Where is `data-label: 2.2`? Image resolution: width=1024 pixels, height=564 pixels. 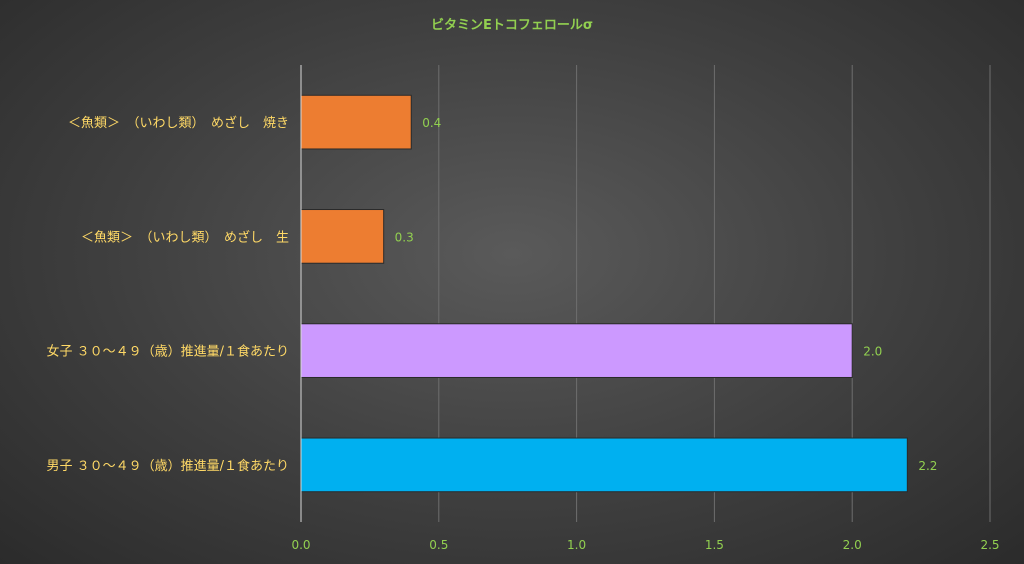 data-label: 2.2 is located at coordinates (927, 466).